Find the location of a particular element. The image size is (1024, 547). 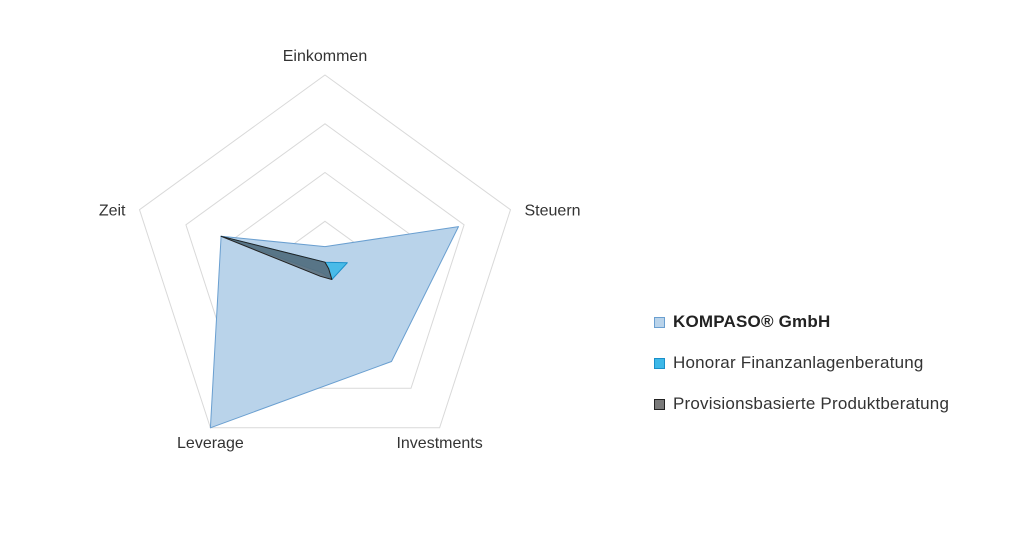

radar-series is located at coordinates (334, 327).